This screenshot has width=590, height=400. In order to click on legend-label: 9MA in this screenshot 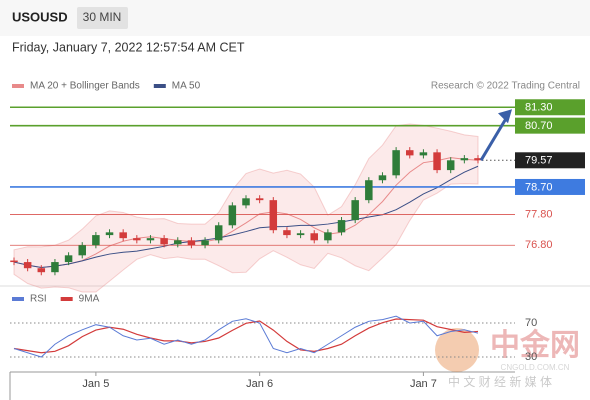, I will do `click(89, 299)`.